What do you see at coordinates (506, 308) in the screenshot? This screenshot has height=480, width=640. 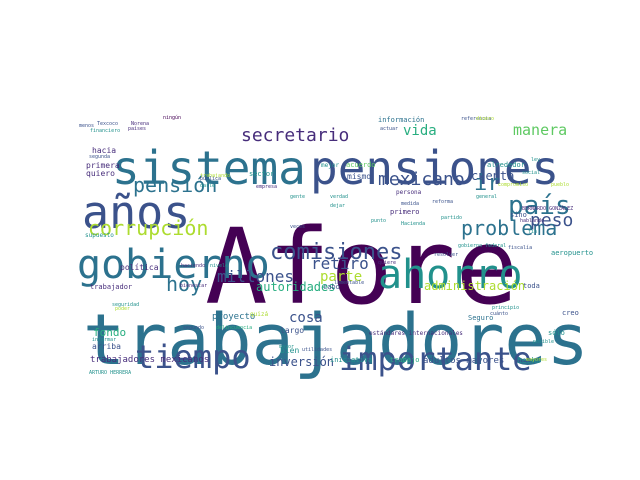 I see `cloud-word: principio` at bounding box center [506, 308].